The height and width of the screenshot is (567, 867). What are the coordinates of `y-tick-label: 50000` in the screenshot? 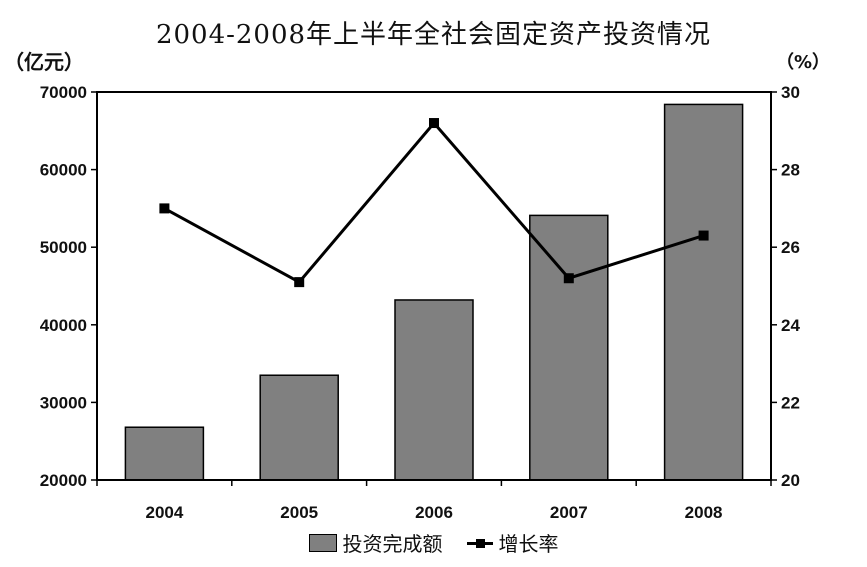 It's located at (63, 247).